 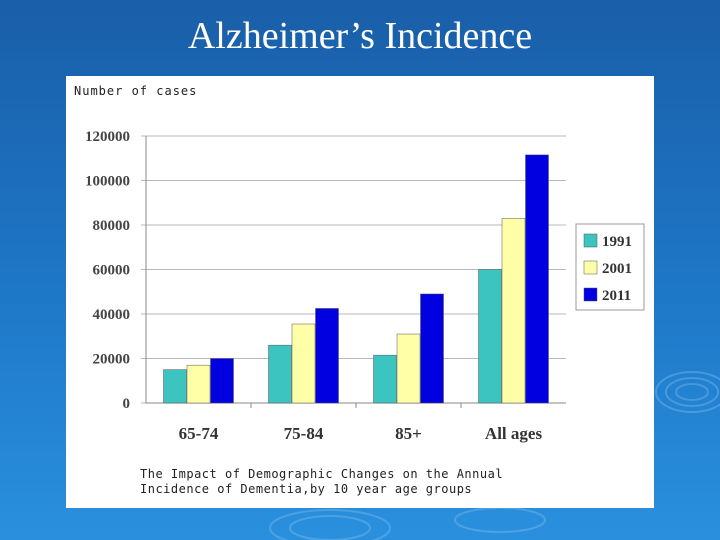 I want to click on y-tick-label: 80000, so click(x=112, y=226).